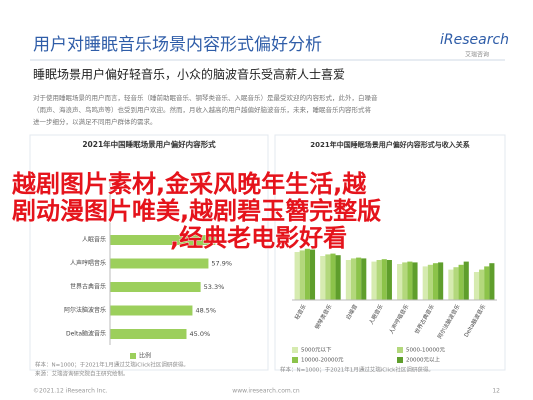  Describe the element at coordinates (322, 360) in the screenshot. I see `legend-label: 10000-20000元` at that location.